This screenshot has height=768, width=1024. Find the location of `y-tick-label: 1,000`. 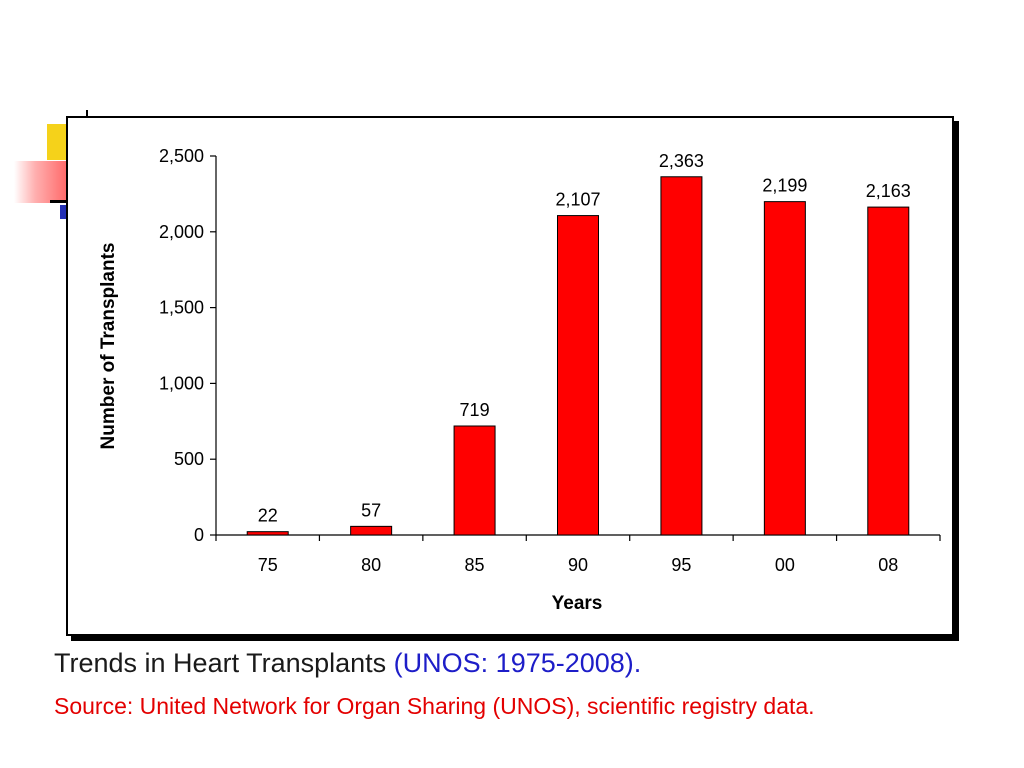

y-tick-label: 1,000 is located at coordinates (181, 383).